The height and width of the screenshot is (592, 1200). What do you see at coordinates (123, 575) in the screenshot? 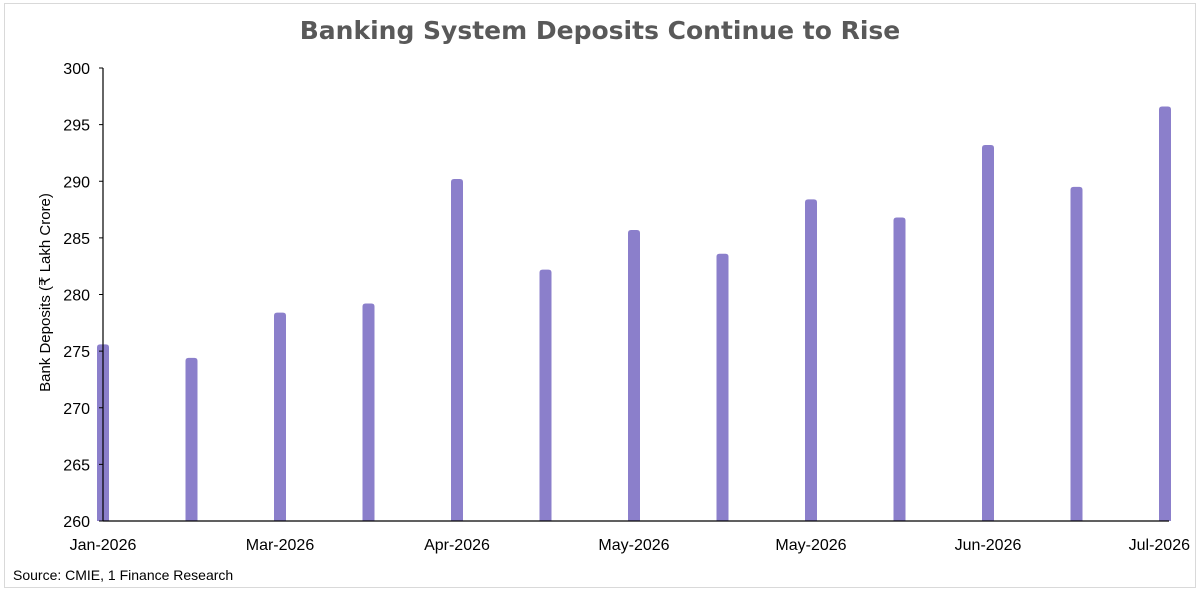
I see `source-note: Source: CMIE, 1 Finance Research` at bounding box center [123, 575].